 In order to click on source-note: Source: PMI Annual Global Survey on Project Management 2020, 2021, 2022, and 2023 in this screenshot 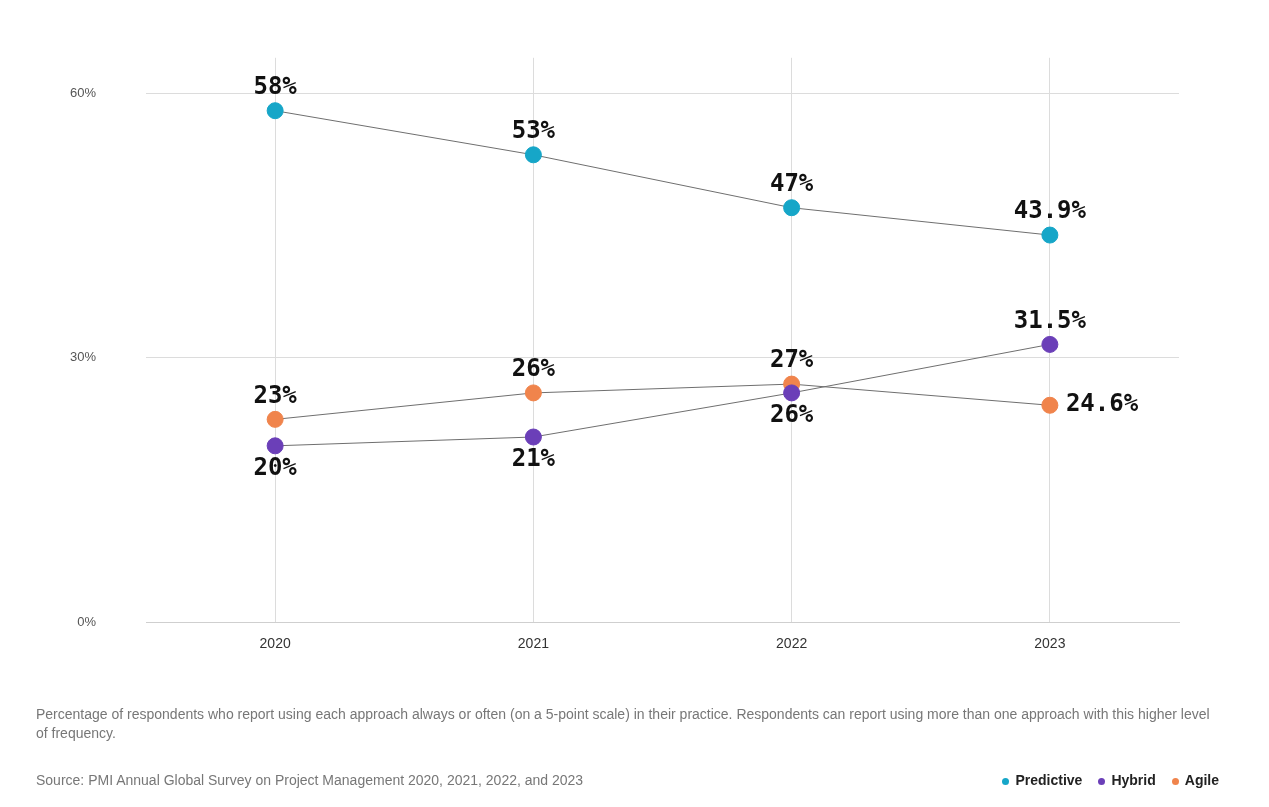, I will do `click(310, 780)`.